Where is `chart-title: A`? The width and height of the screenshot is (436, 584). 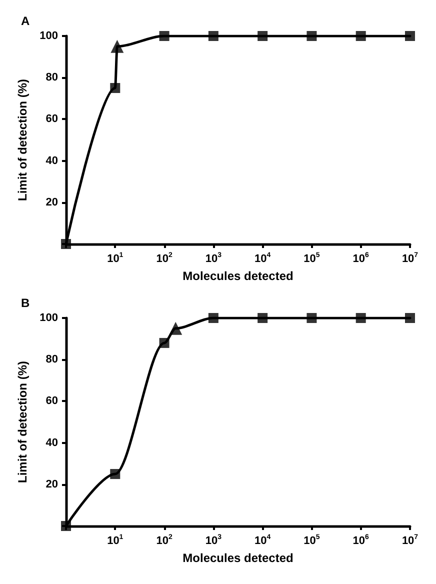 chart-title: A is located at coordinates (25, 21).